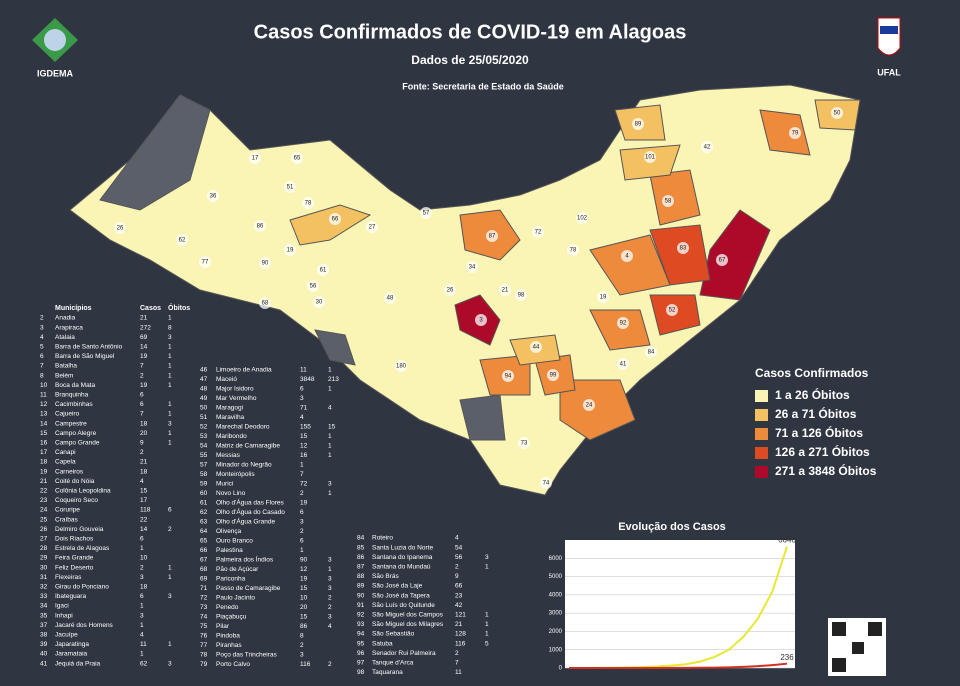  What do you see at coordinates (459, 586) in the screenshot?
I see `cases: 66` at bounding box center [459, 586].